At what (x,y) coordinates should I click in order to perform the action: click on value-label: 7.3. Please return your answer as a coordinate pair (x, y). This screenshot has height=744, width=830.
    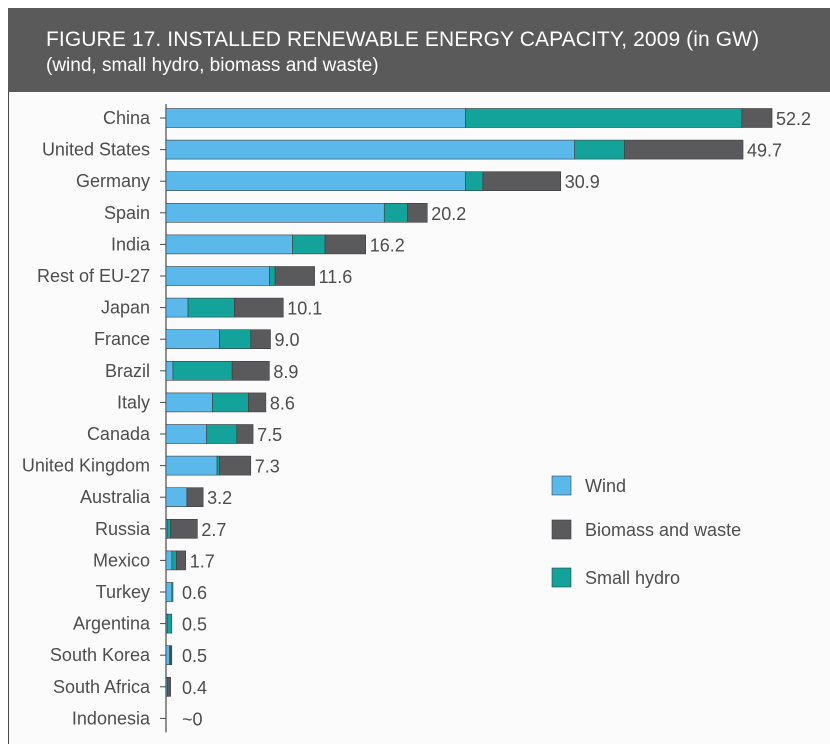
    Looking at the image, I should click on (267, 467).